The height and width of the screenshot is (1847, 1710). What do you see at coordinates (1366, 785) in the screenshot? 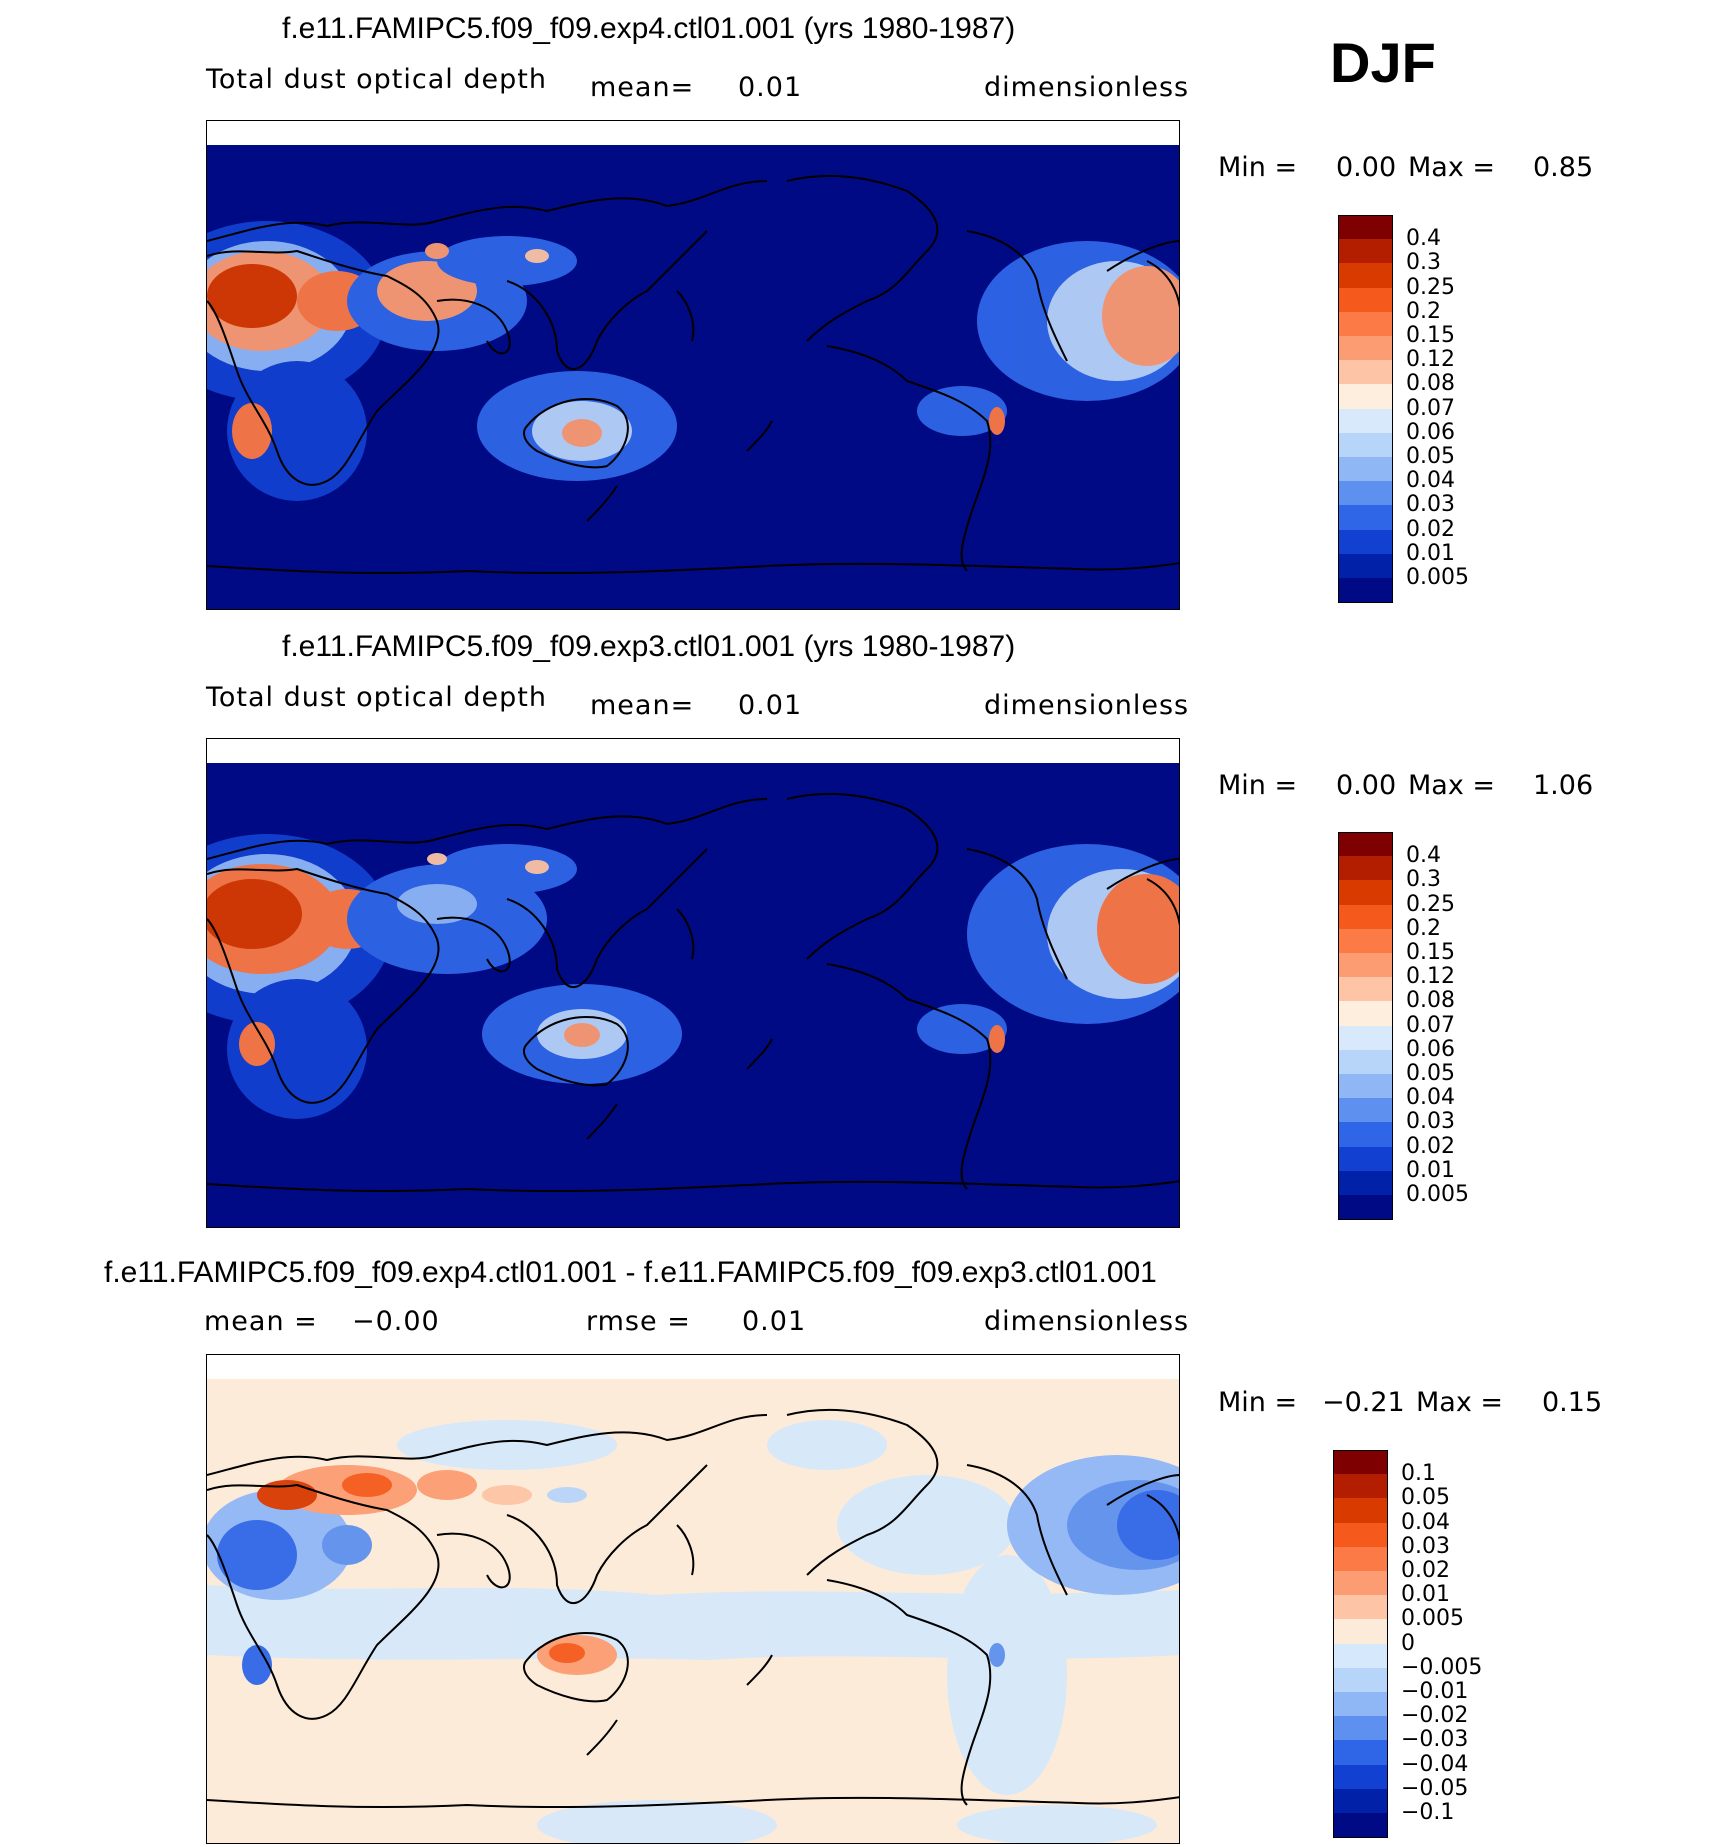
I see `panel-2-min-value: 0.00` at bounding box center [1366, 785].